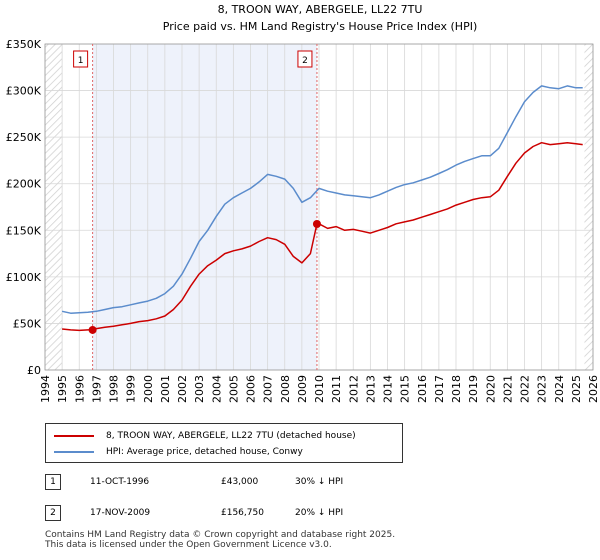 This screenshot has width=600, height=560. I want to click on property-line-swatch, so click(74, 436).